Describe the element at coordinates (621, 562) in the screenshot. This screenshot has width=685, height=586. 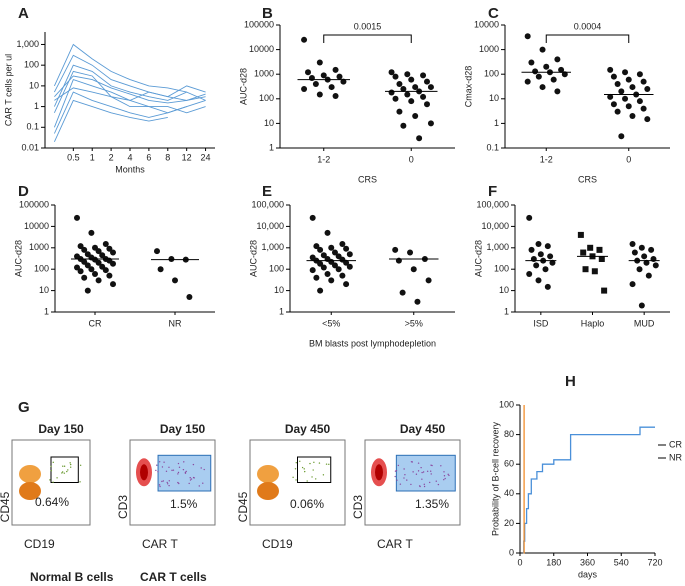
I see `x-tick-label: 540` at that location.